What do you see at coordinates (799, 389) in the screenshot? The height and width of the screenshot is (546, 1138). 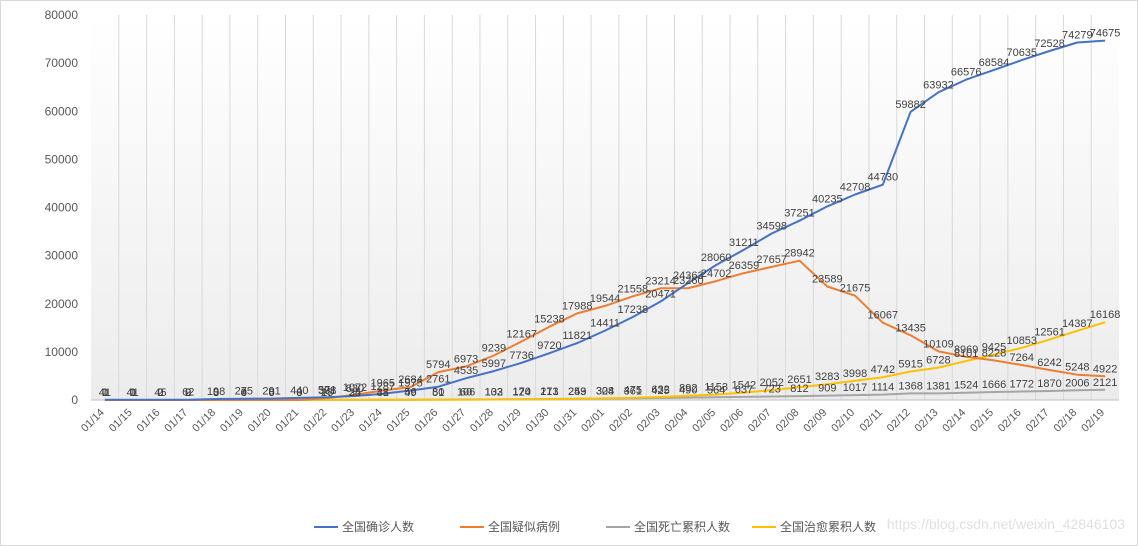 I see `data-label: 812` at bounding box center [799, 389].